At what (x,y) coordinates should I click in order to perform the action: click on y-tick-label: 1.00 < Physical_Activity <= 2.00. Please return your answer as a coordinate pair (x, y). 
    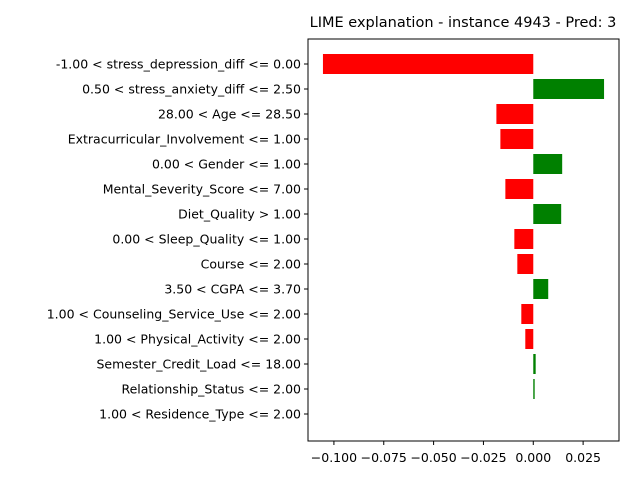
    Looking at the image, I should click on (197, 339).